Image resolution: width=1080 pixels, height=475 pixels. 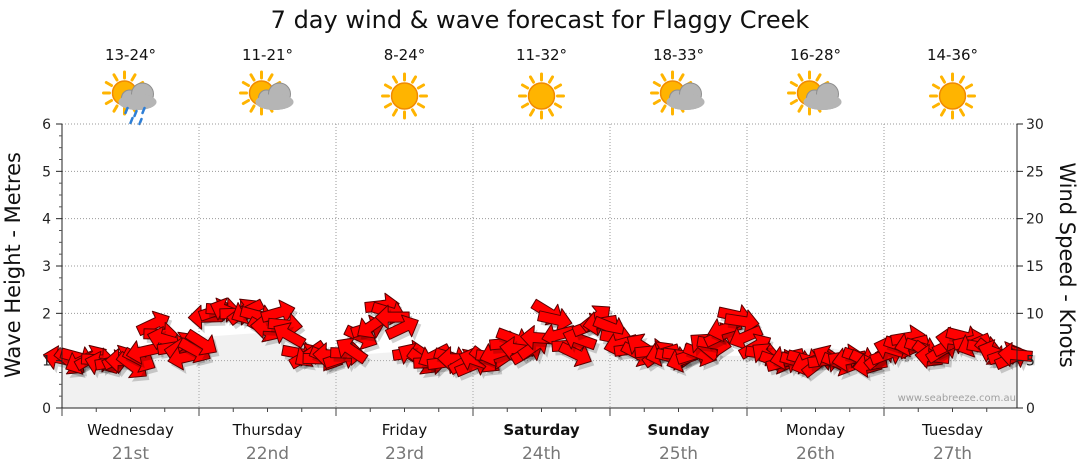 What do you see at coordinates (46, 362) in the screenshot?
I see `y-left-tick-label: 1` at bounding box center [46, 362].